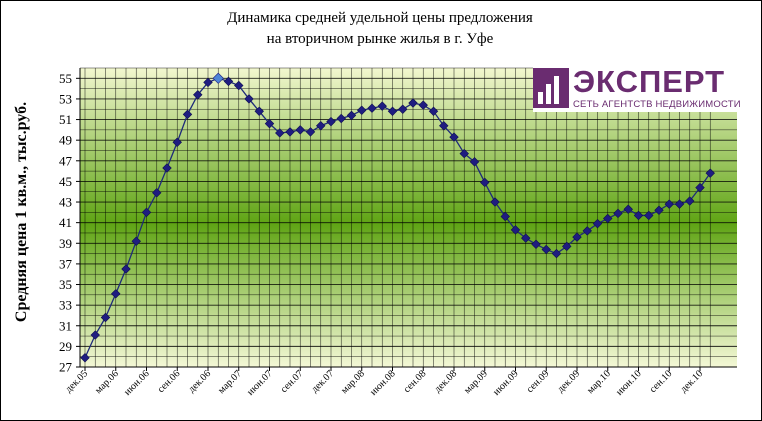 The image size is (762, 421). Describe the element at coordinates (415, 381) in the screenshot. I see `x-tick-label: сен.08` at that location.